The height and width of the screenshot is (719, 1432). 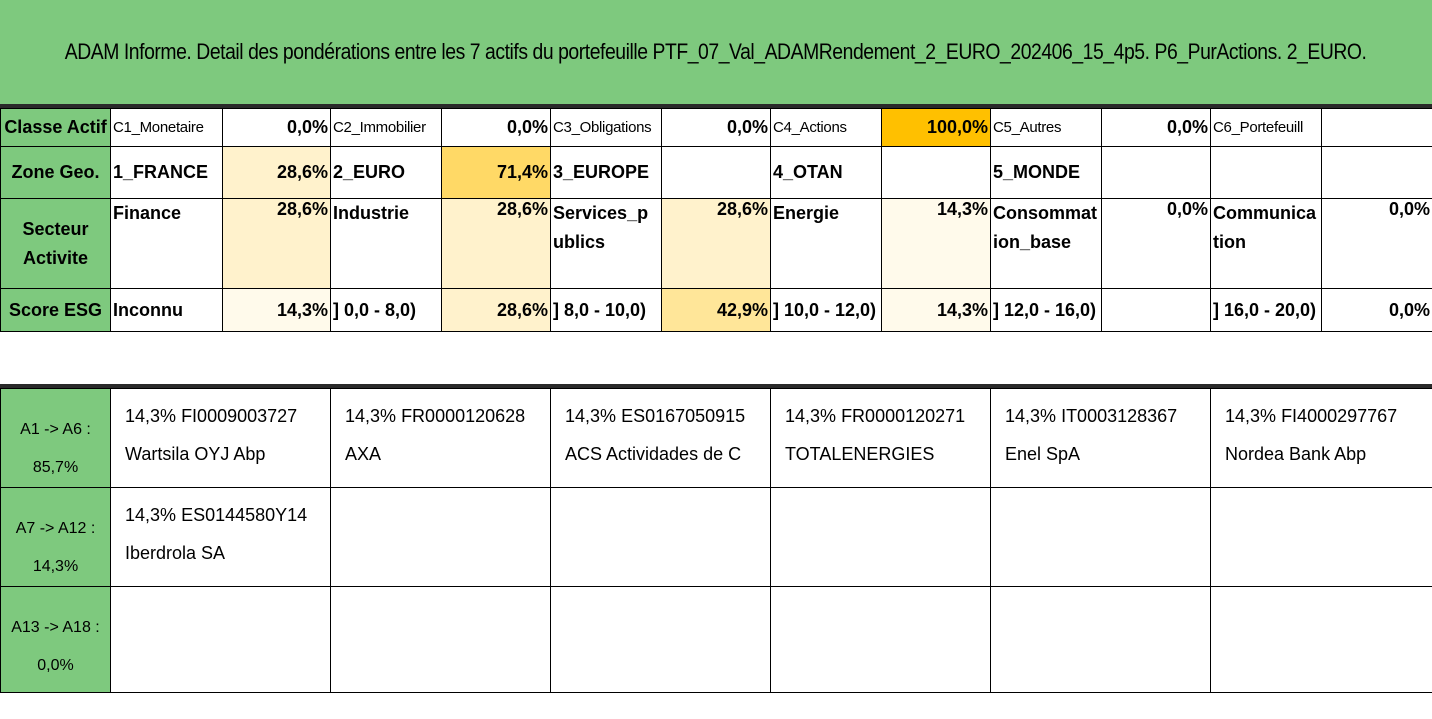 What do you see at coordinates (55, 310) in the screenshot?
I see `row-header-esg: Score ESG` at bounding box center [55, 310].